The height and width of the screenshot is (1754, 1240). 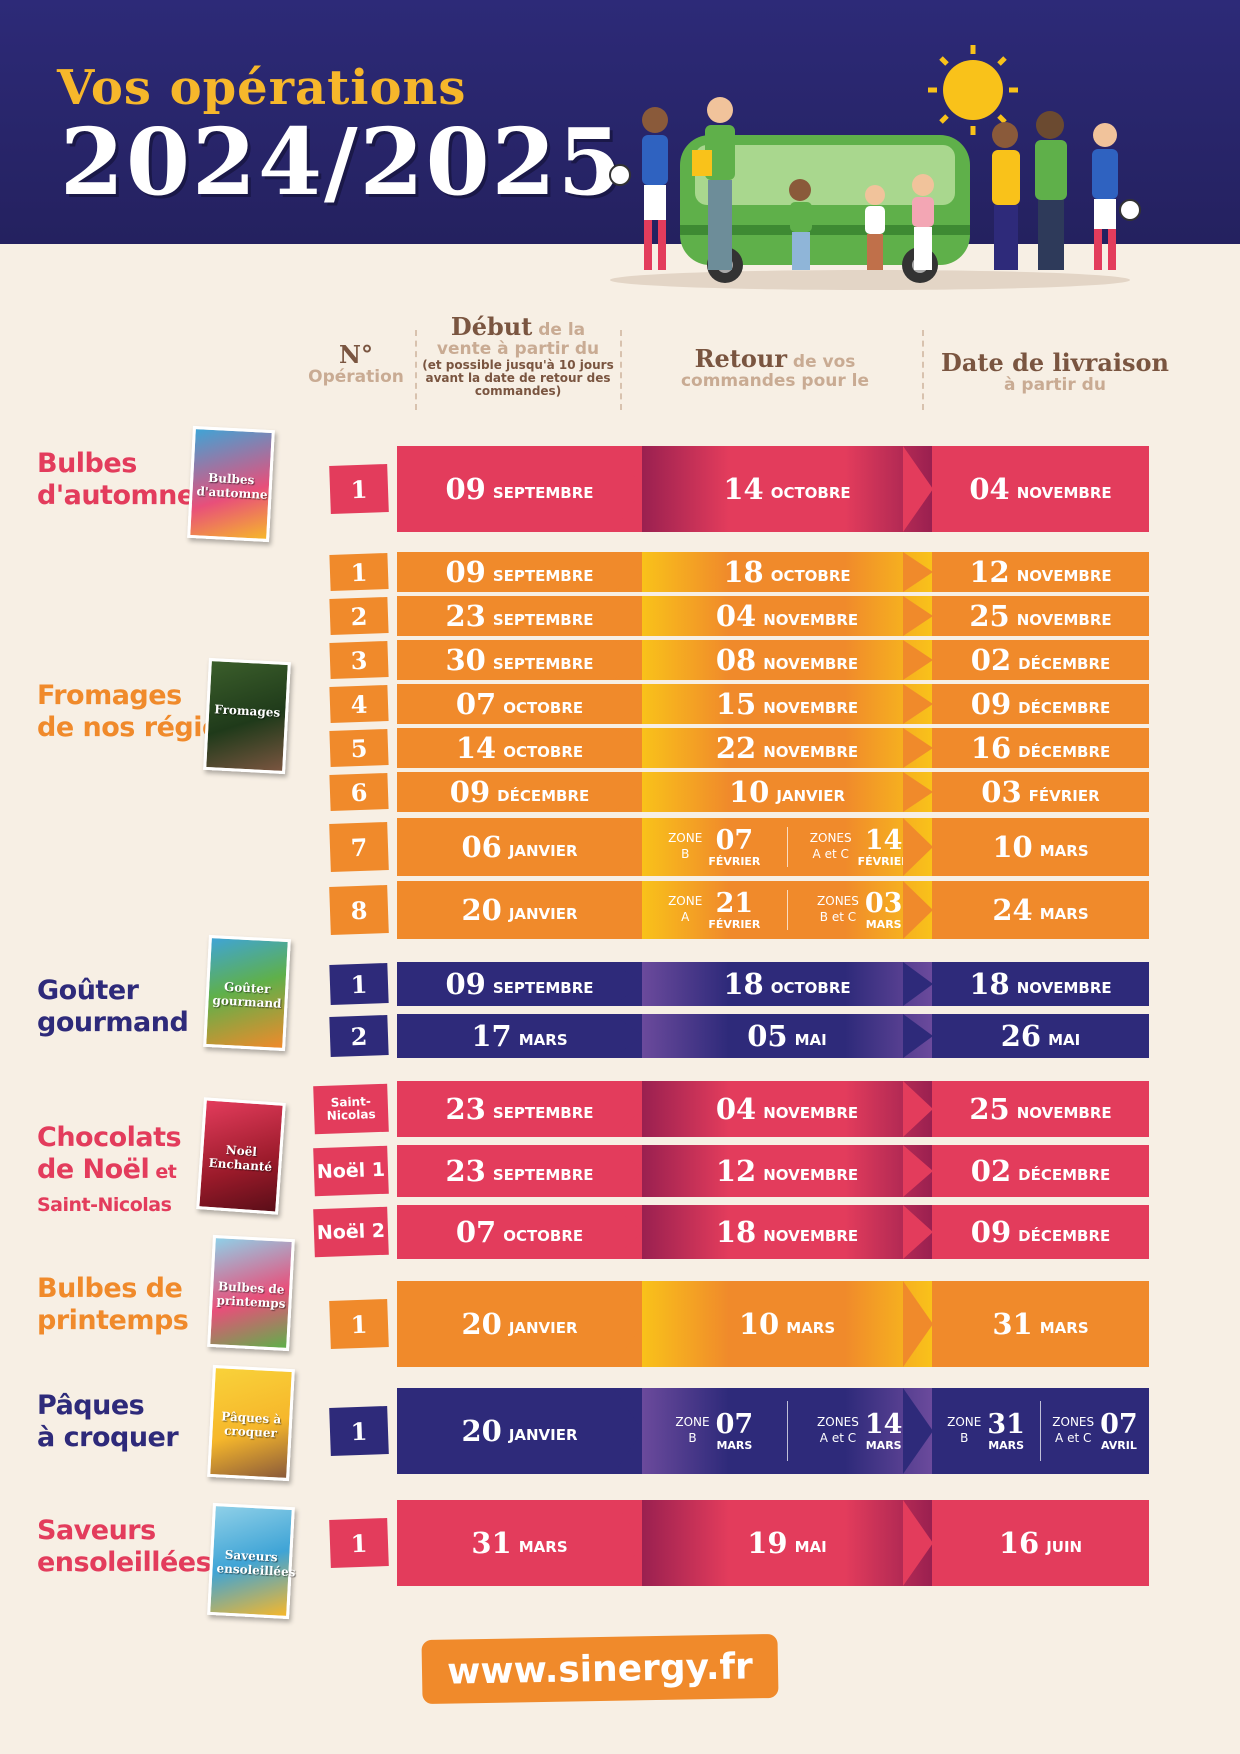 What do you see at coordinates (714, 847) in the screenshot?
I see `zone-date: ZONE B 07 FÉVRIER` at bounding box center [714, 847].